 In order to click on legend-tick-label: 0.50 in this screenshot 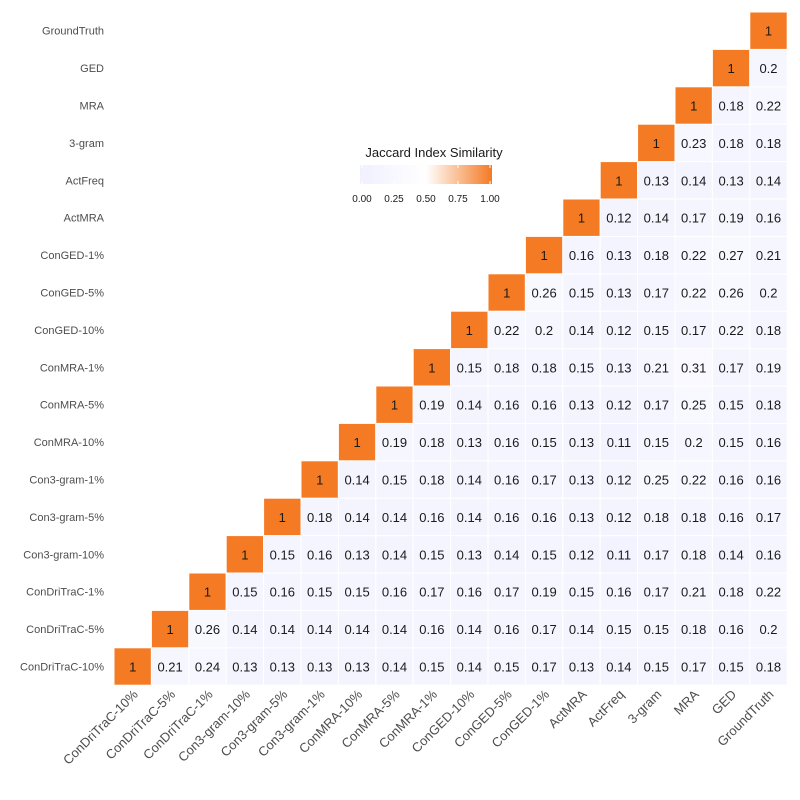, I will do `click(426, 199)`.